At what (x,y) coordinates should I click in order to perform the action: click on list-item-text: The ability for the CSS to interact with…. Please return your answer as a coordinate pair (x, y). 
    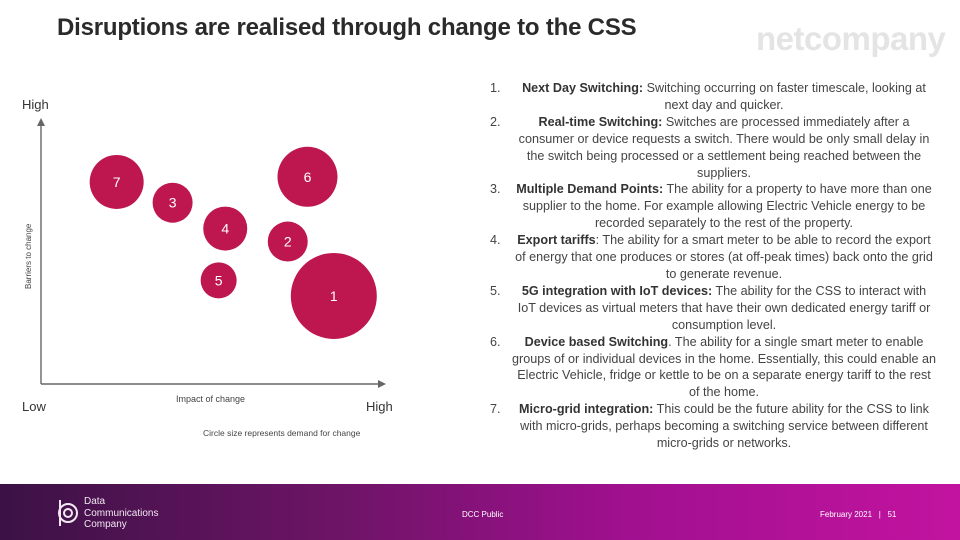
    Looking at the image, I should click on (724, 307).